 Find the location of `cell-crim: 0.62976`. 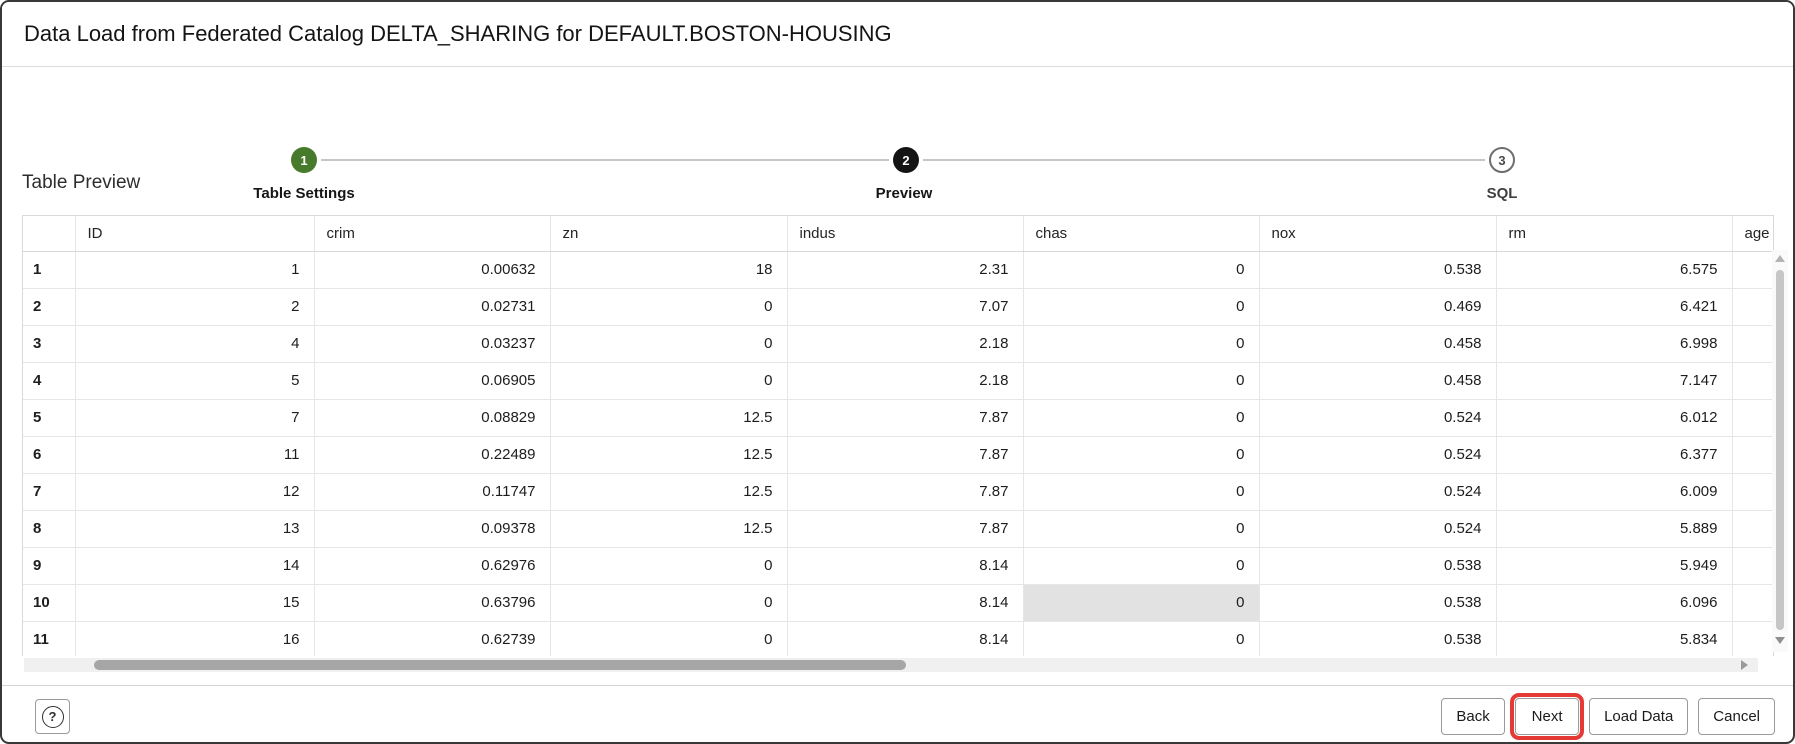

cell-crim: 0.62976 is located at coordinates (432, 566).